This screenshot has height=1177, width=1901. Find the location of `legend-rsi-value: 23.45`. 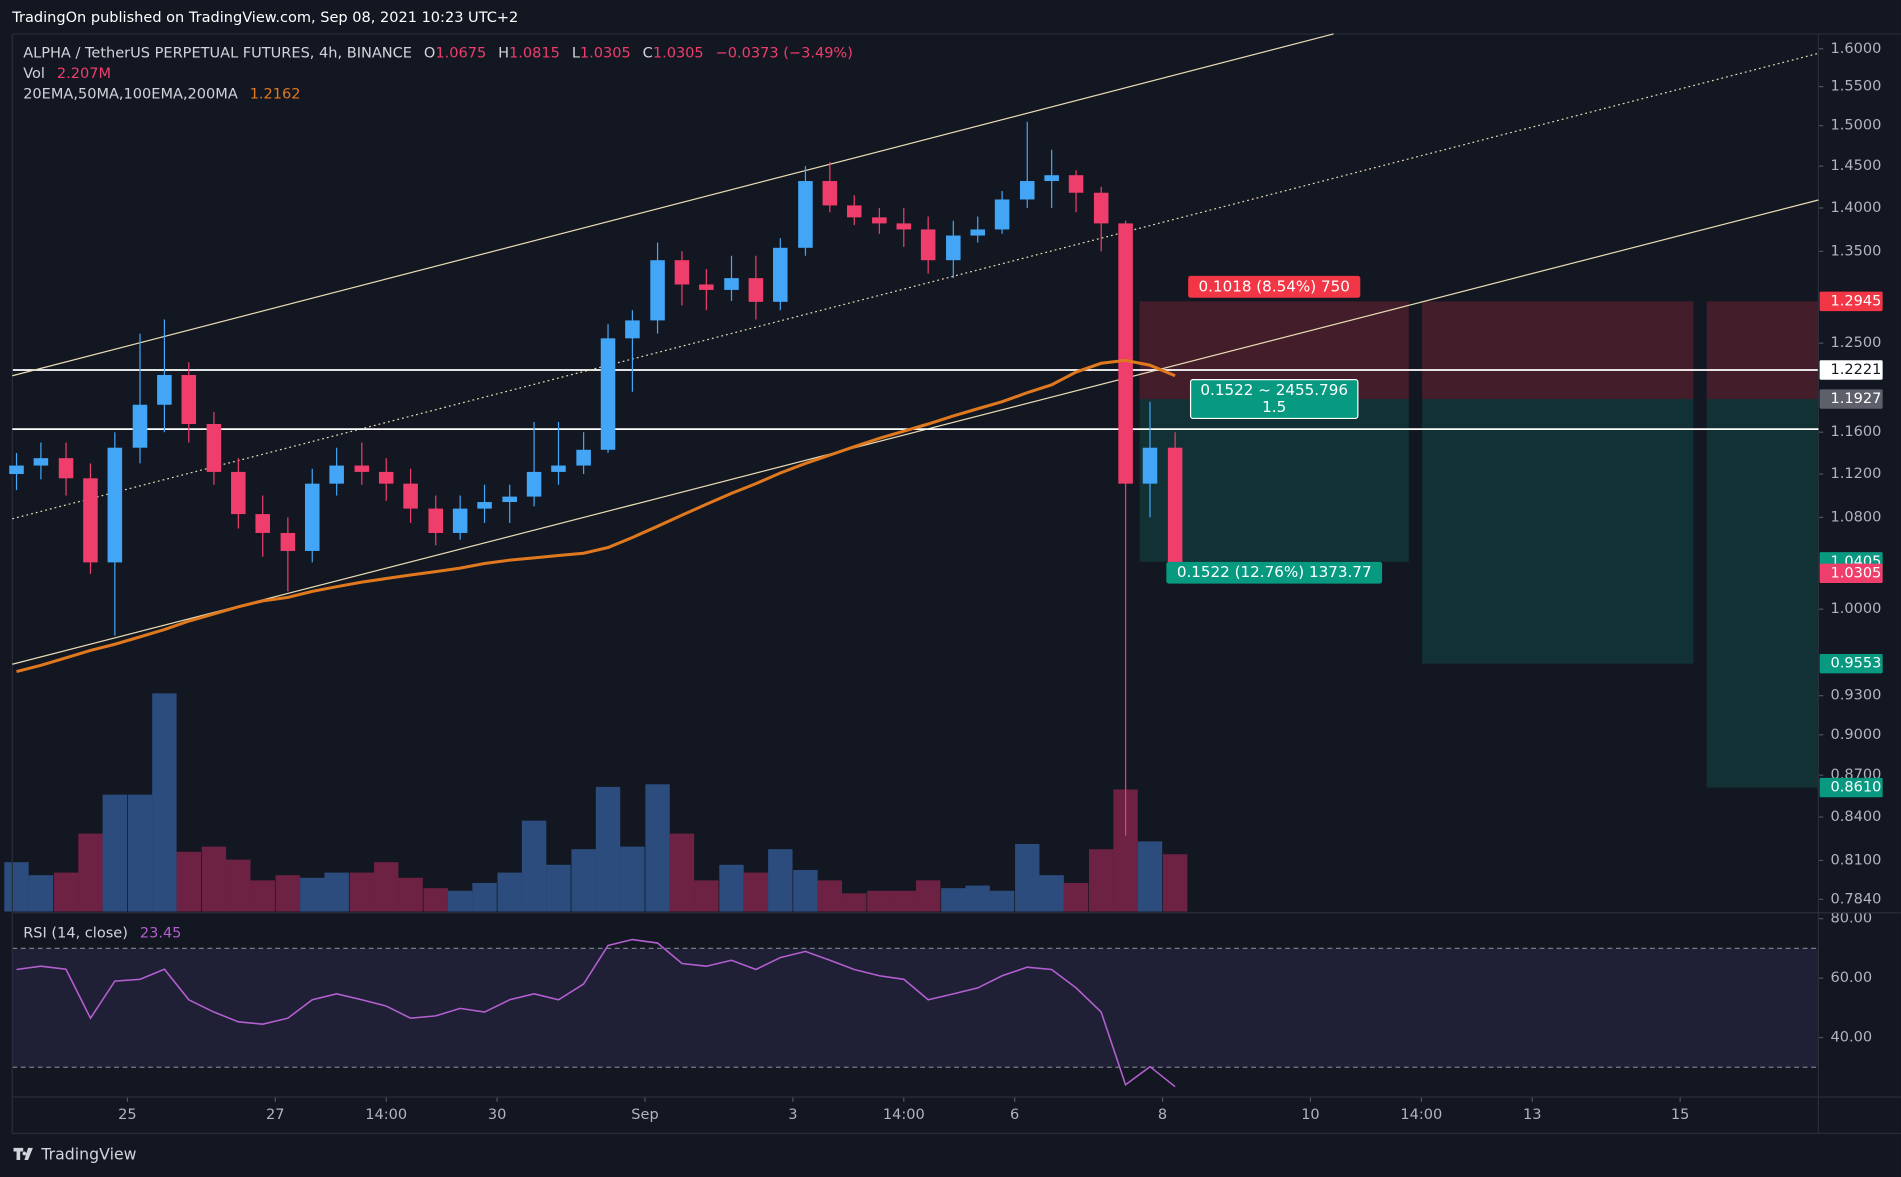

legend-rsi-value: 23.45 is located at coordinates (161, 933).